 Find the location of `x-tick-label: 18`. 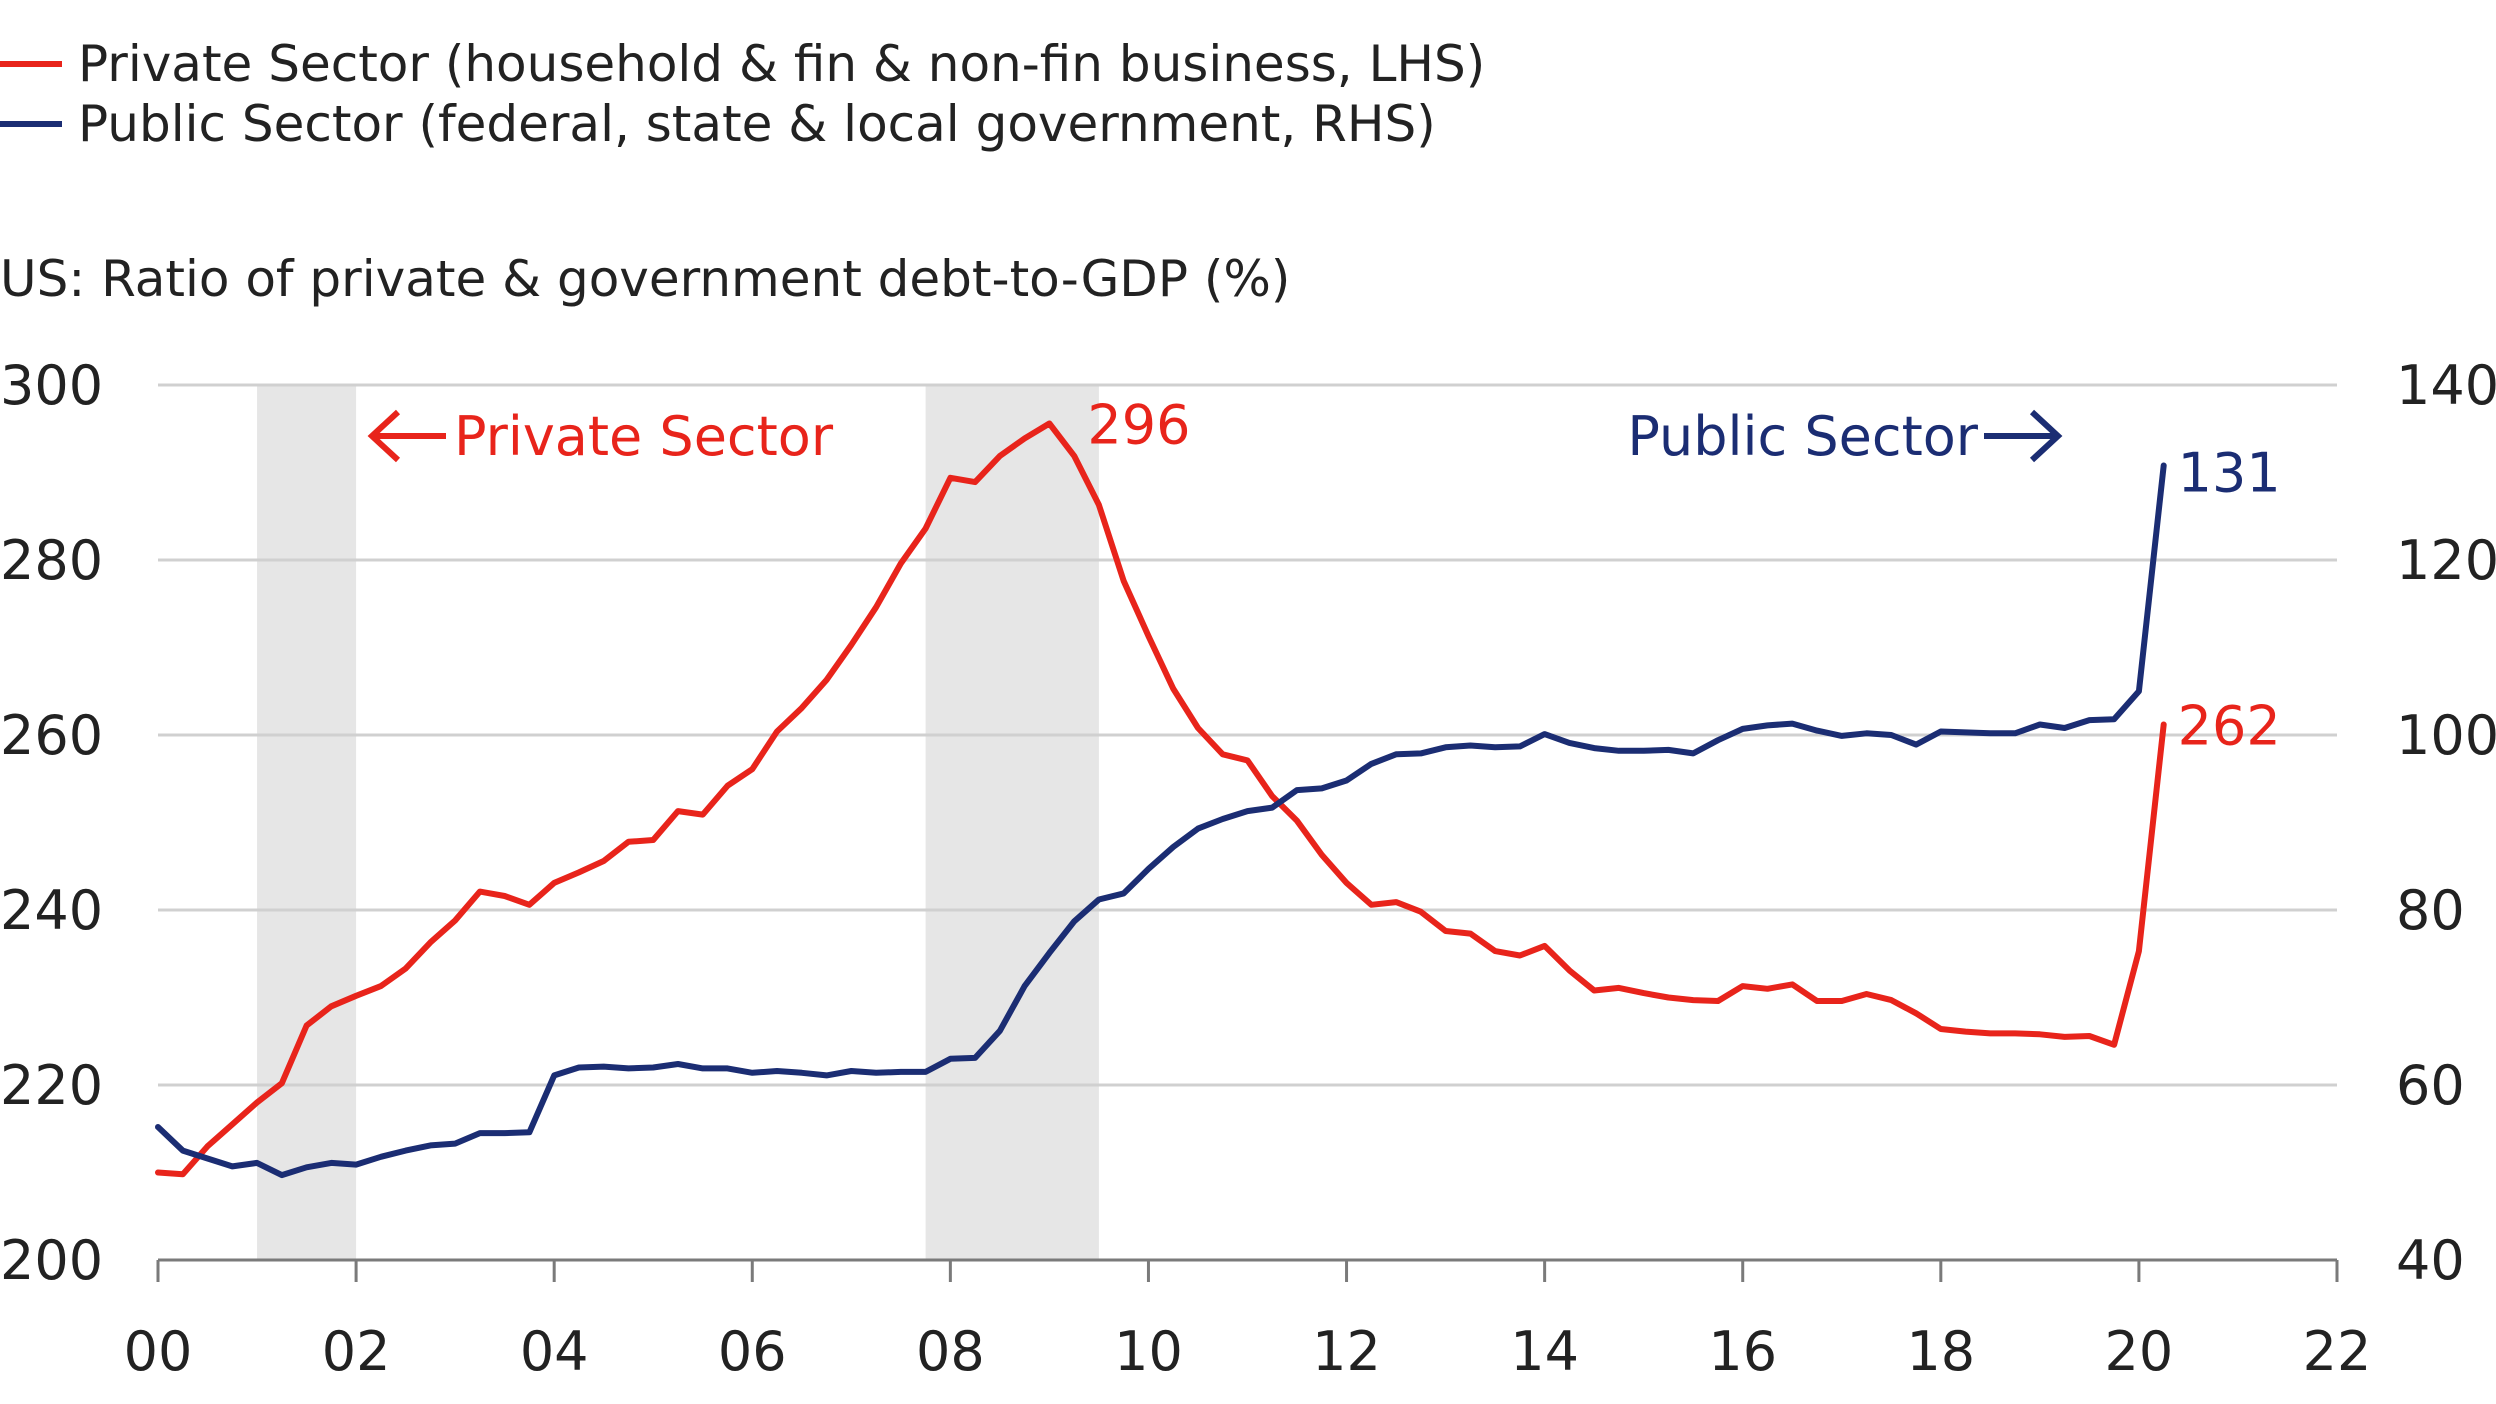

x-tick-label: 18 is located at coordinates (1940, 1351).